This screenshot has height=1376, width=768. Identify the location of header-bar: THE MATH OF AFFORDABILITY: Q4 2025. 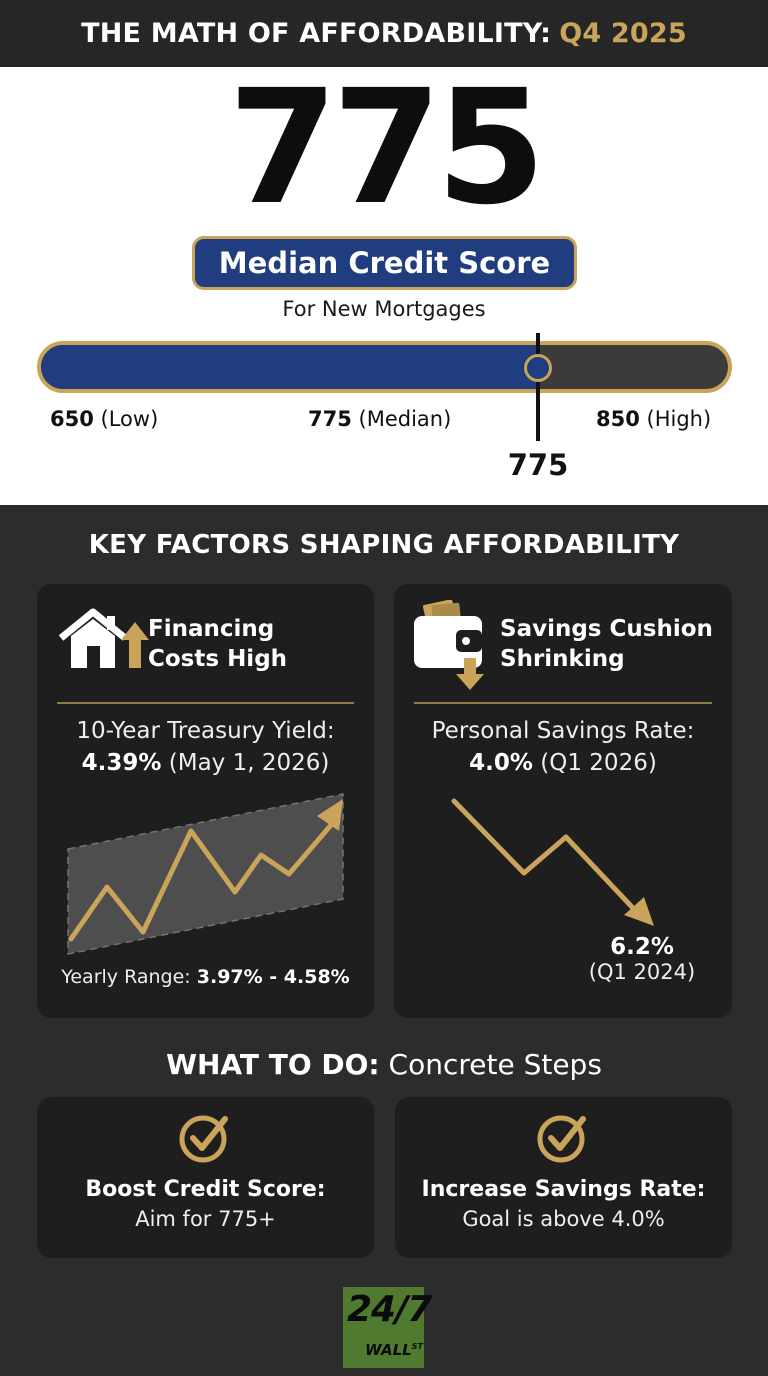
(384, 33).